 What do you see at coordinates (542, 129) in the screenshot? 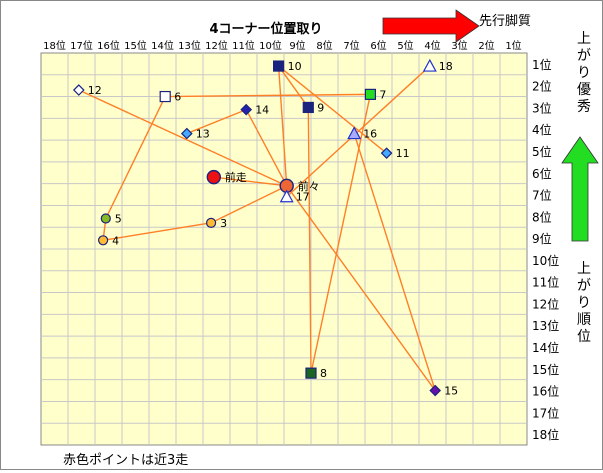
I see `y-tick-label: 4位` at bounding box center [542, 129].